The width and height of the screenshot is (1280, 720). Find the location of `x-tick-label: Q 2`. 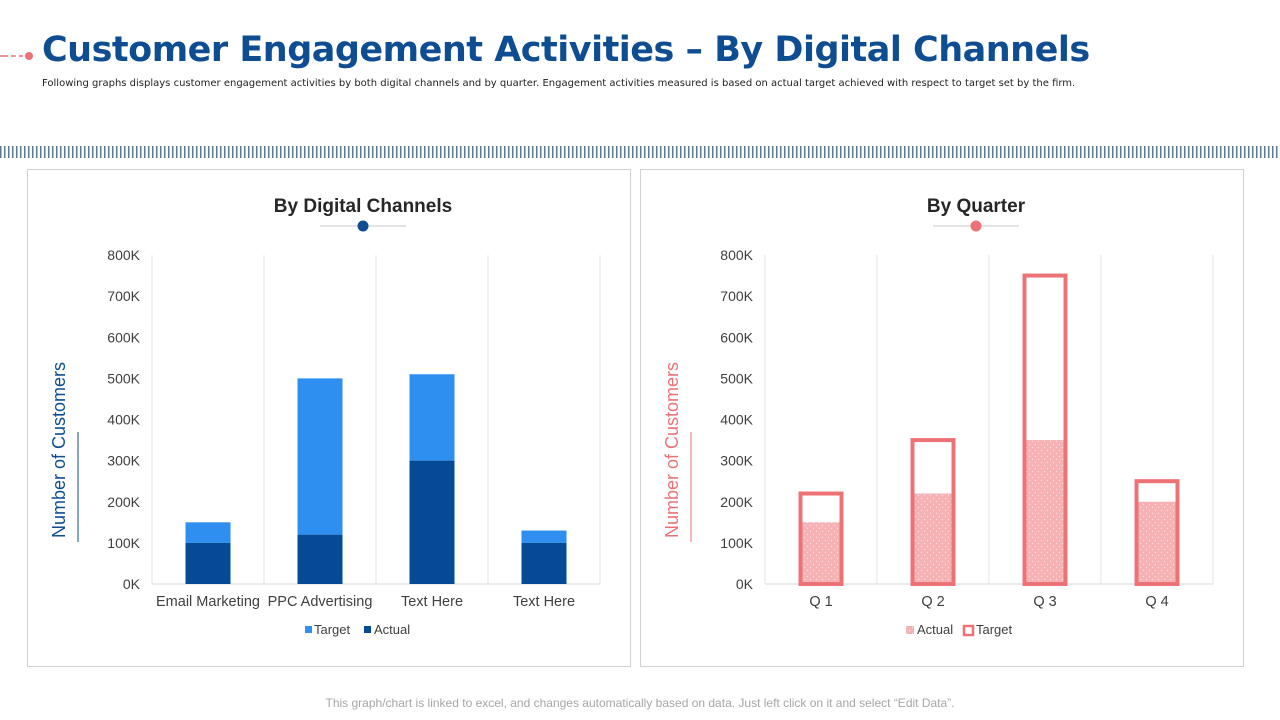

x-tick-label: Q 2 is located at coordinates (932, 602).